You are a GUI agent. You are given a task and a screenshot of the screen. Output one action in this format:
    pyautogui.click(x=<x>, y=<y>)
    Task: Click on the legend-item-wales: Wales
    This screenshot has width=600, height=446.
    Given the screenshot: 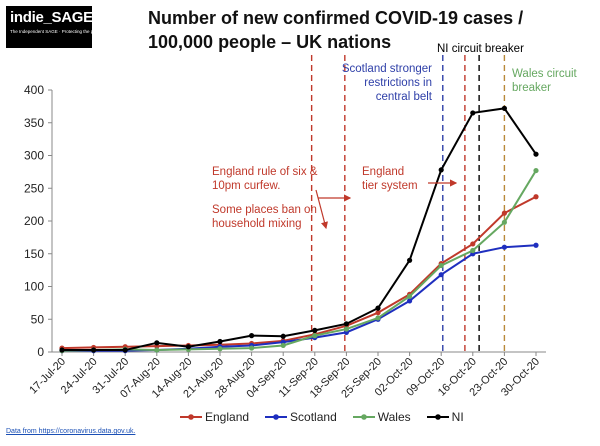 What is the action you would take?
    pyautogui.click(x=381, y=417)
    